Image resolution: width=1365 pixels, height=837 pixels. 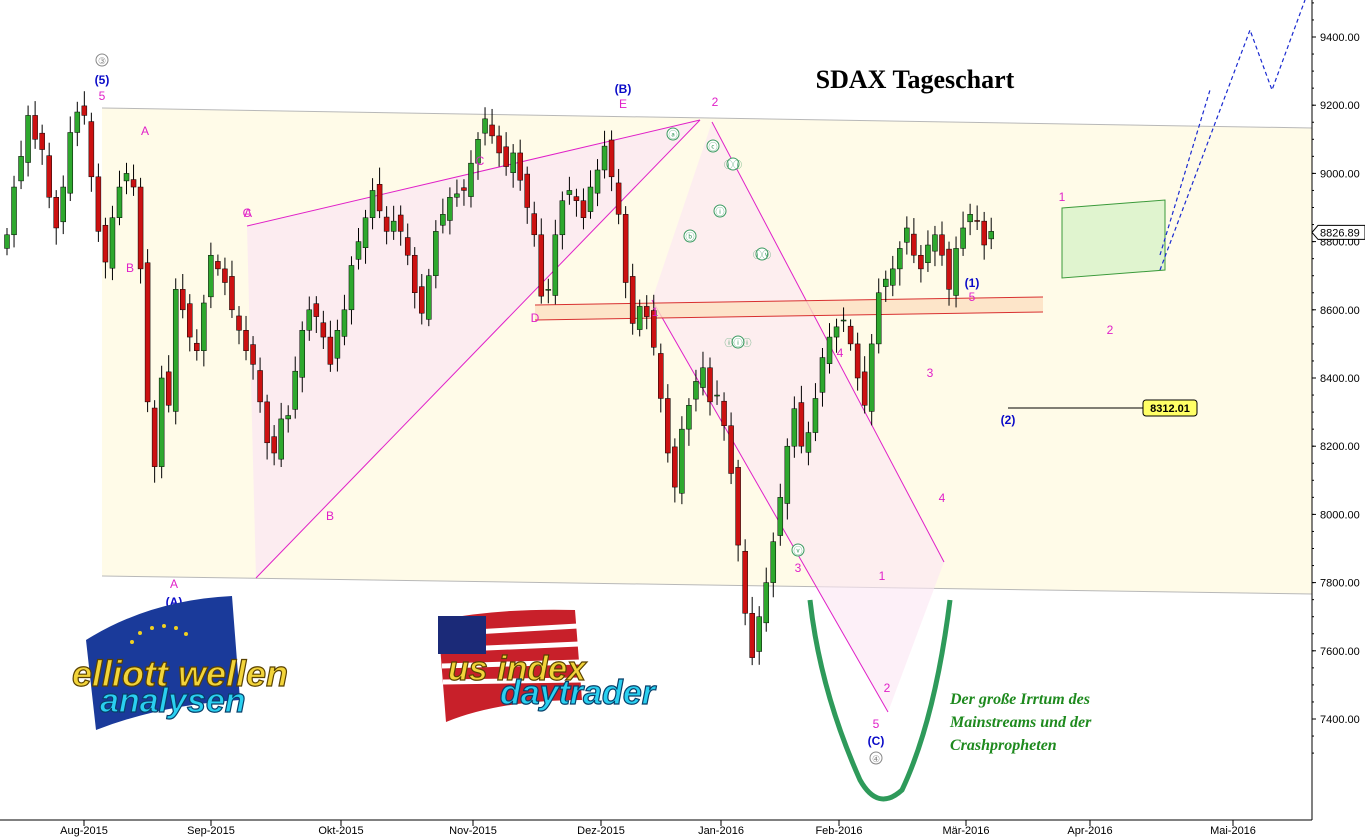 I want to click on marked-level-label: 8312.01, so click(x=1170, y=409).